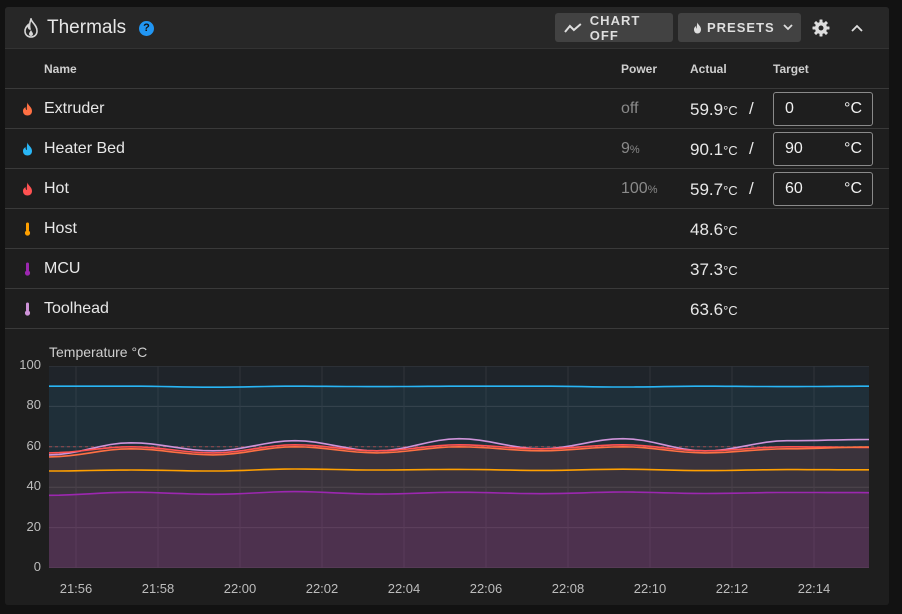 The width and height of the screenshot is (902, 614). What do you see at coordinates (33, 405) in the screenshot?
I see `y-tick-label: 80` at bounding box center [33, 405].